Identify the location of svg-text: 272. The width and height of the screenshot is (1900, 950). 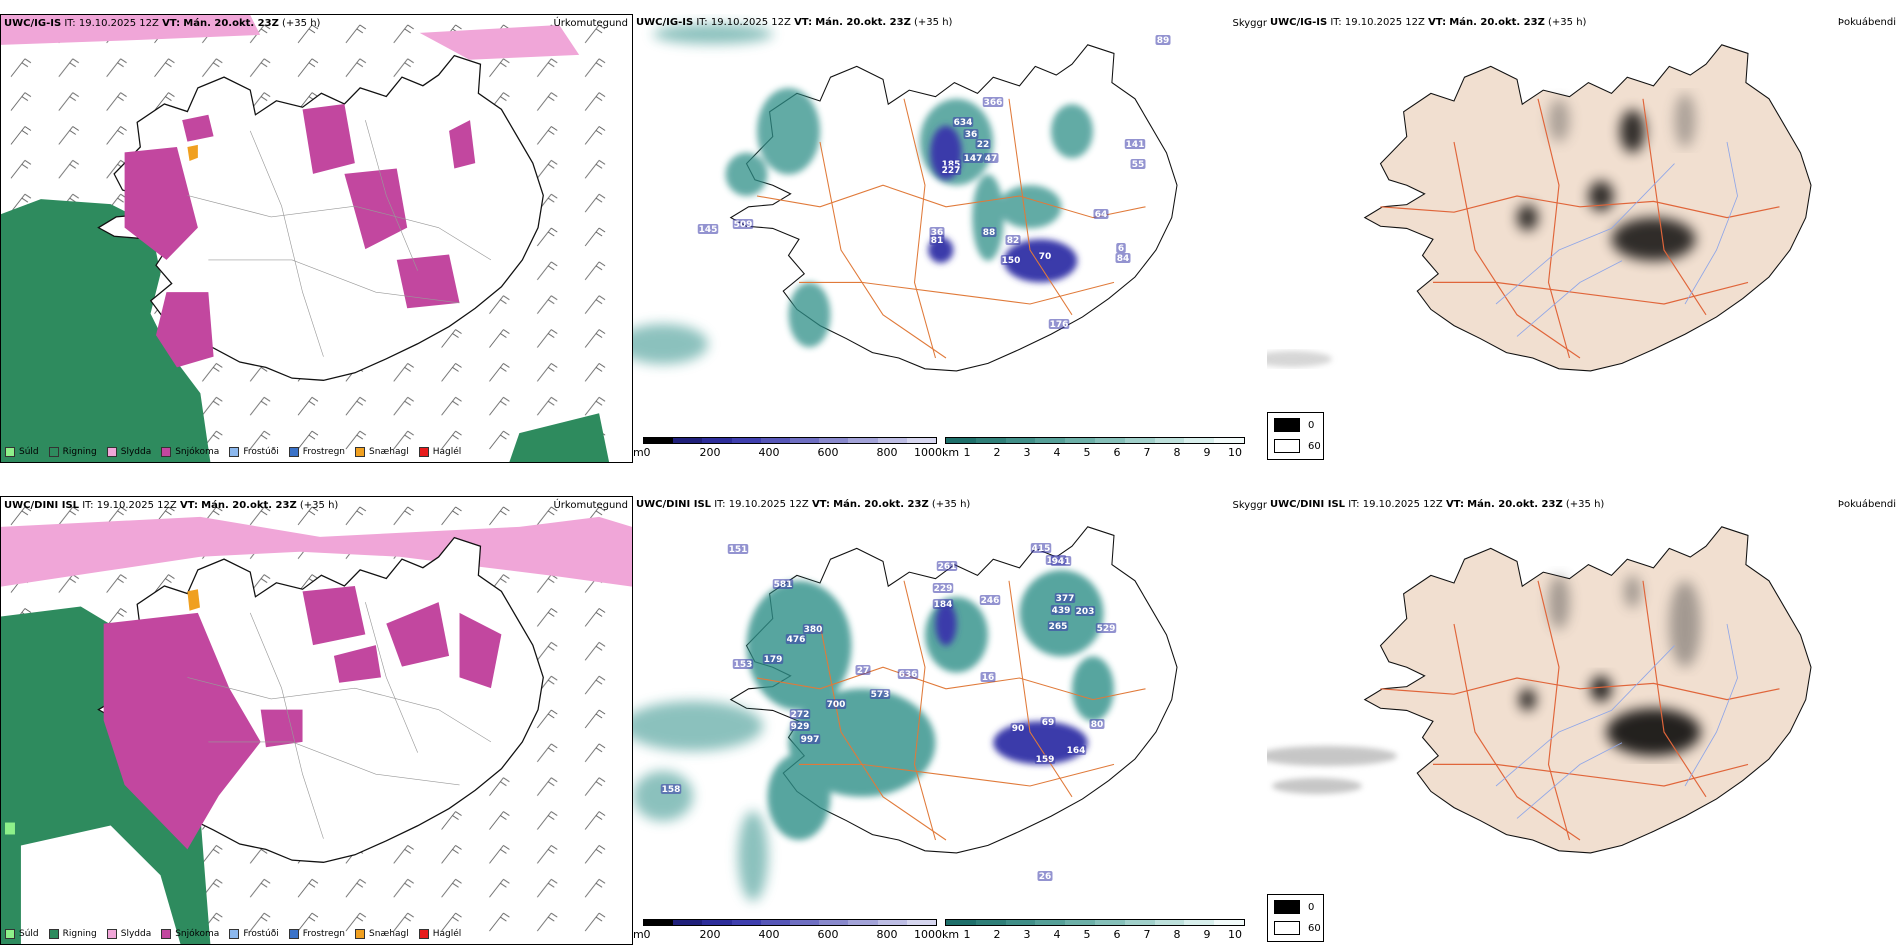
(800, 715).